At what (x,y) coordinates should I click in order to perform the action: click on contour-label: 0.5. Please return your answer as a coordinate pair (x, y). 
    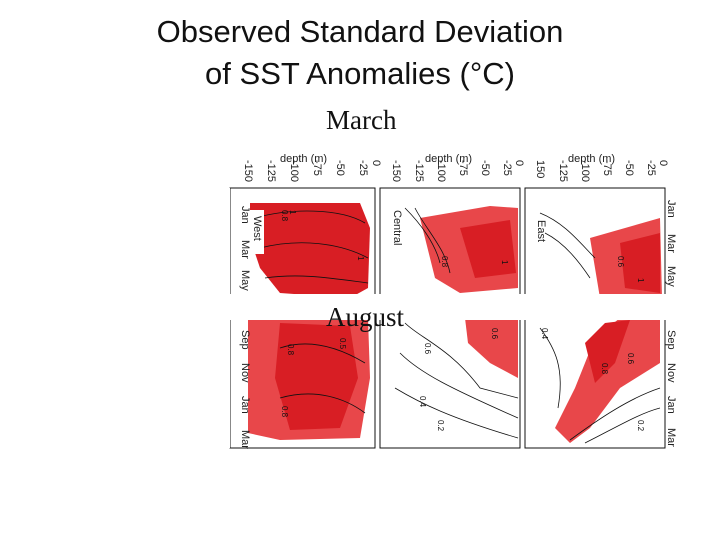
    Looking at the image, I should click on (342, 344).